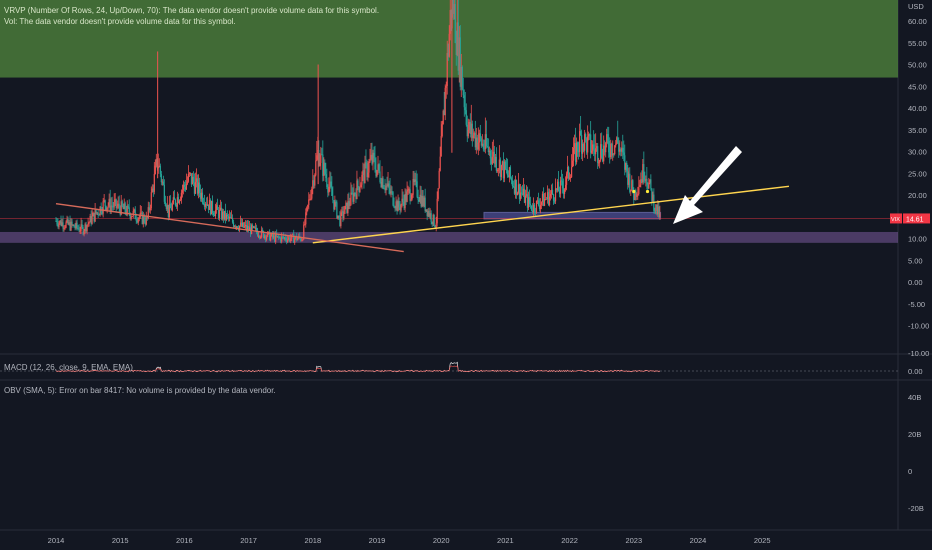 This screenshot has width=932, height=550. What do you see at coordinates (895, 220) in the screenshot?
I see `symbol-badge-label: VIX` at bounding box center [895, 220].